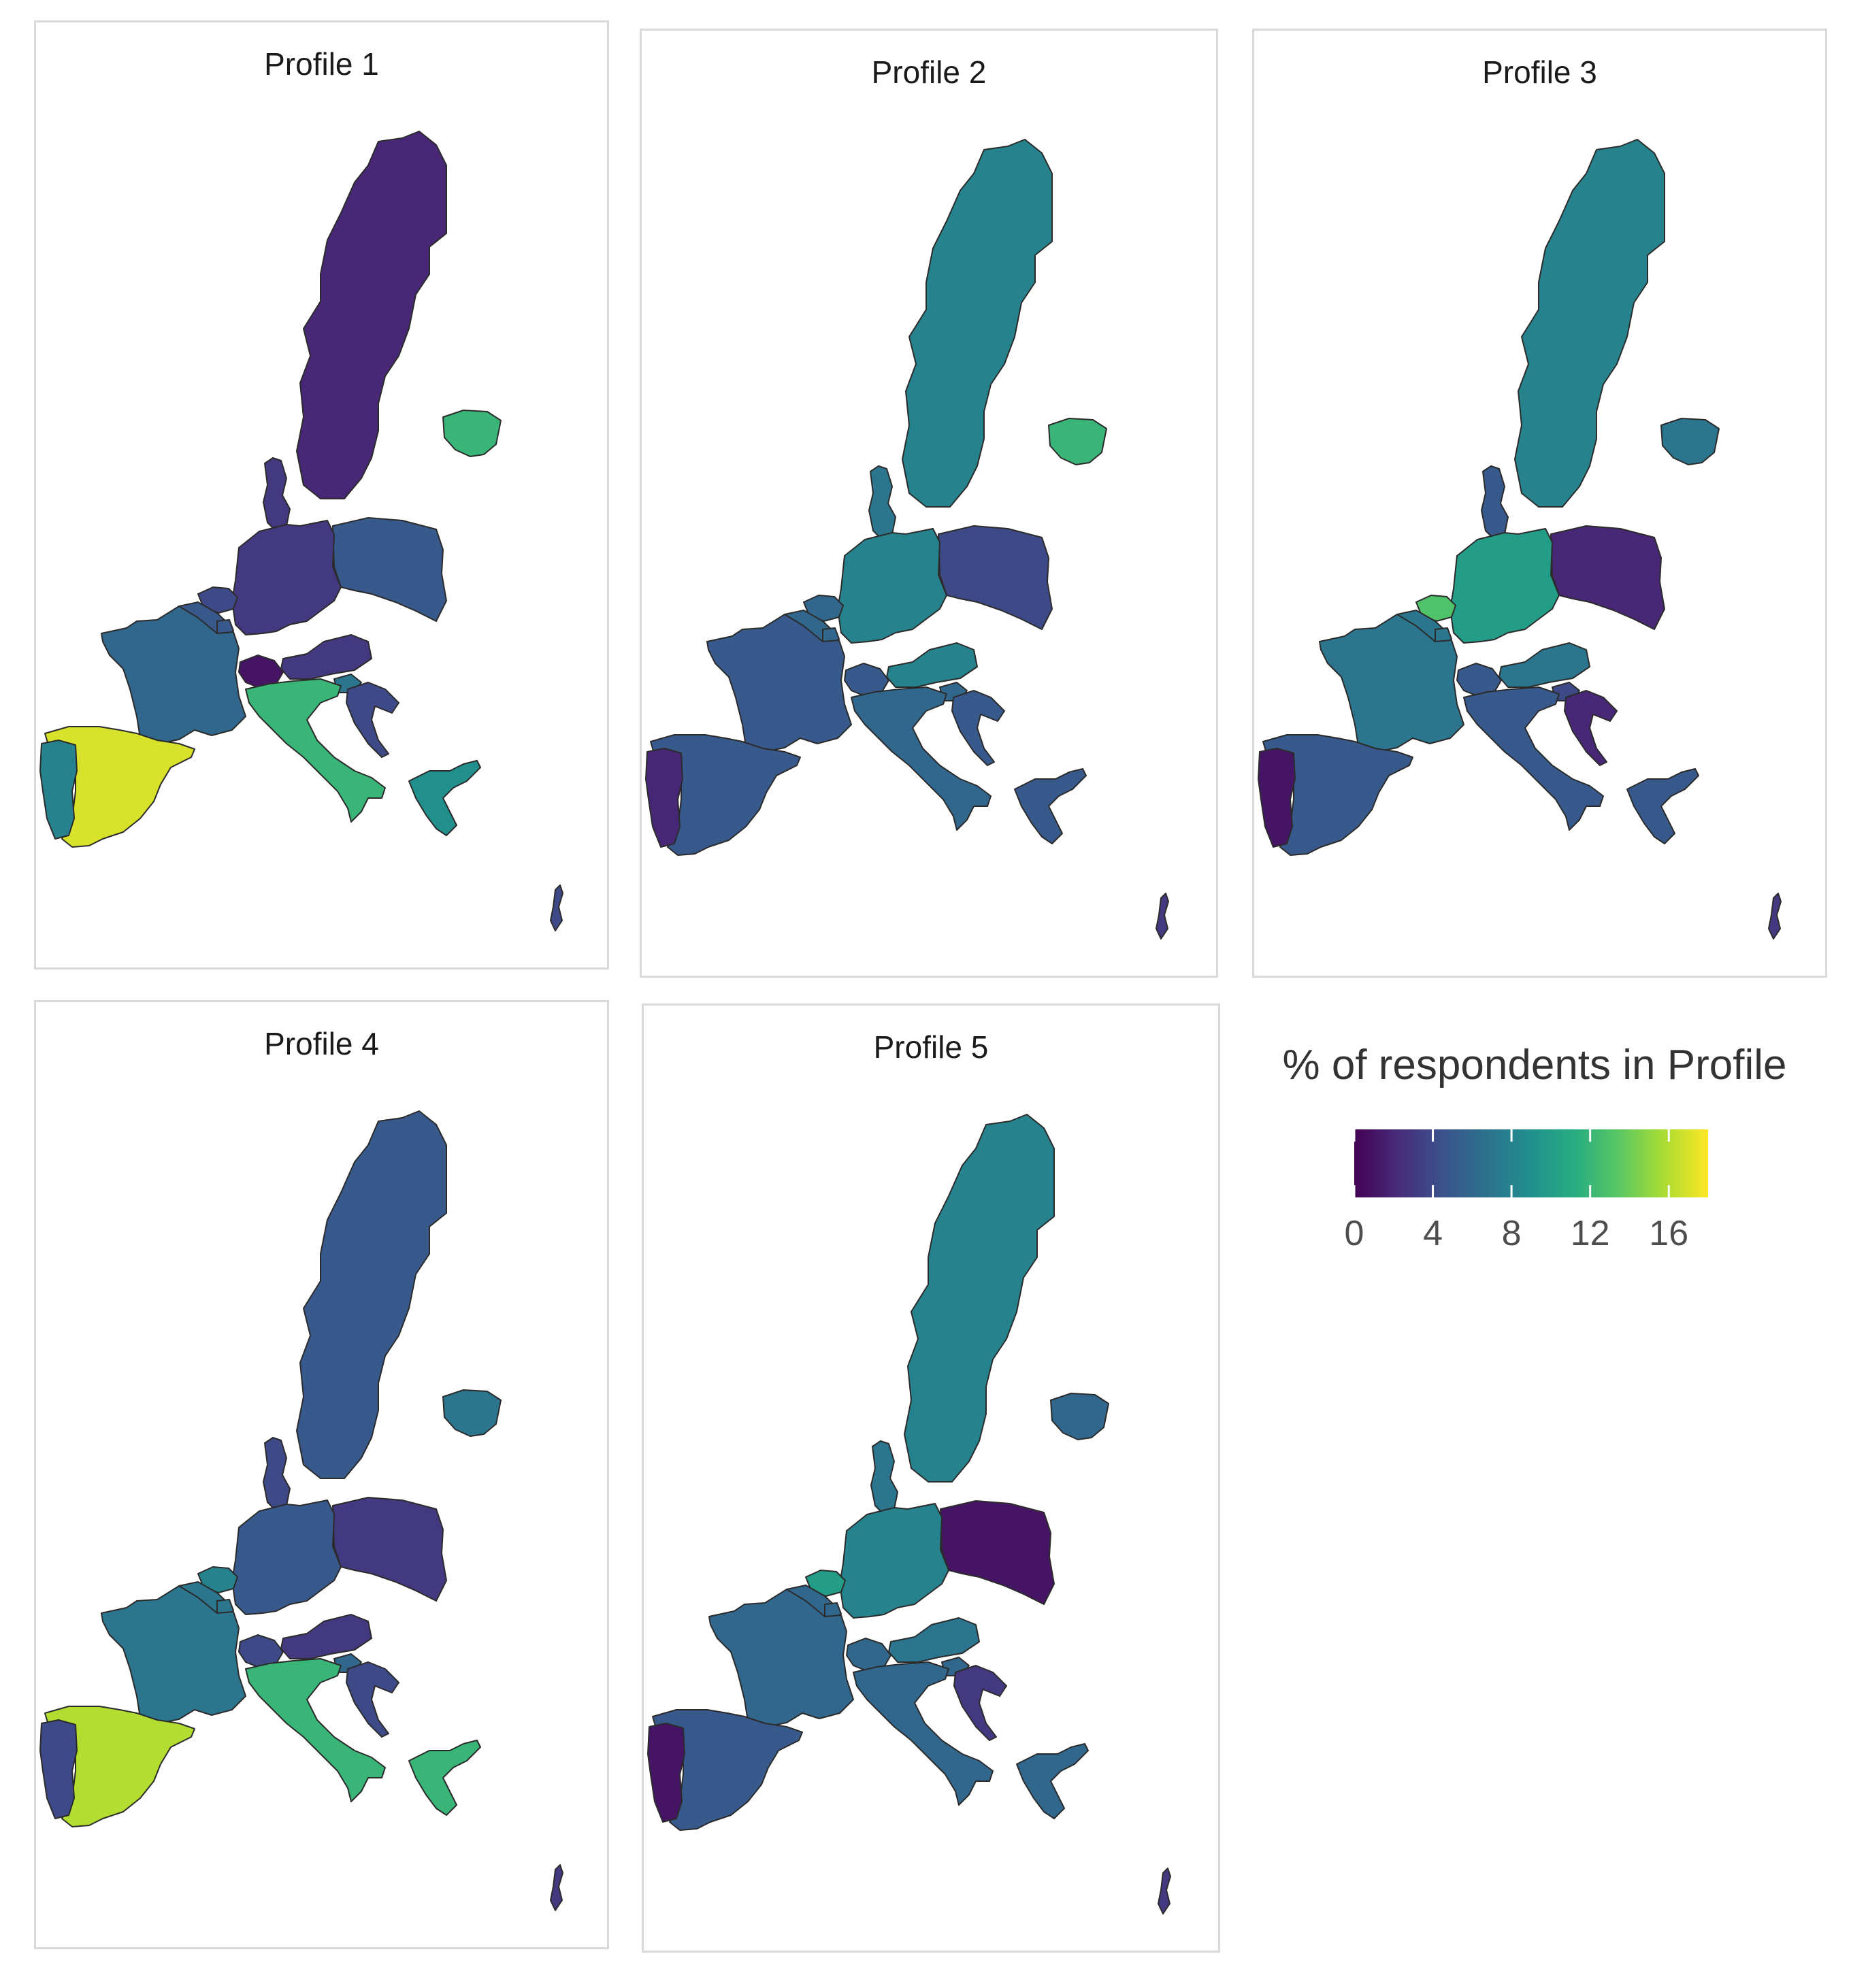 Image resolution: width=1851 pixels, height=1988 pixels. I want to click on panel-title: Profile 1, so click(321, 64).